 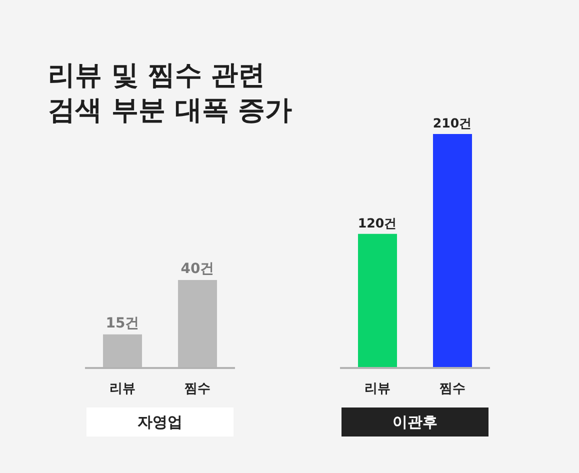 I want to click on x-axis-title: 이관후, so click(x=415, y=422).